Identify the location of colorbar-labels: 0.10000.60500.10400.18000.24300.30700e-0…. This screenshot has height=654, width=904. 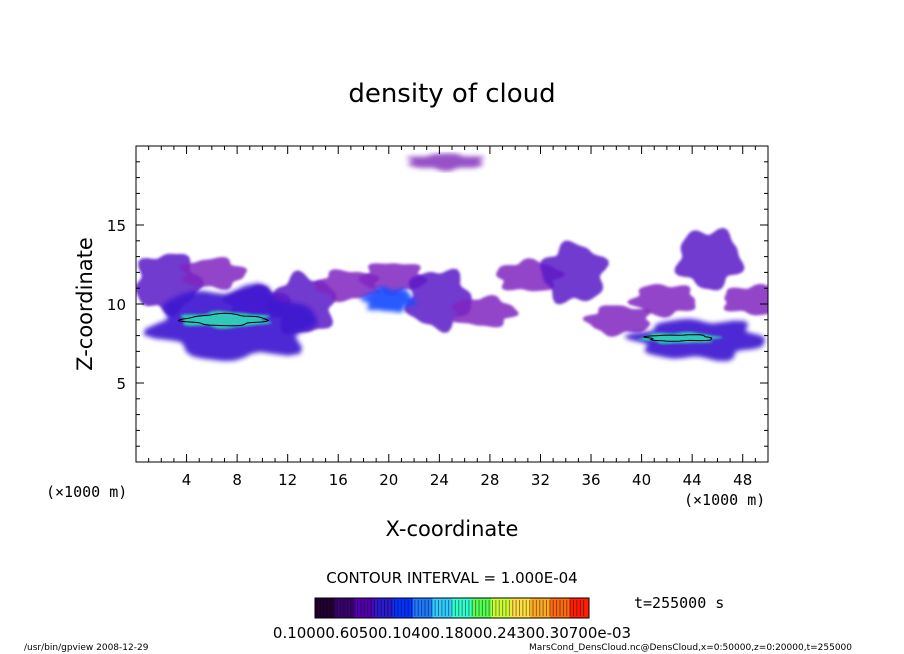
(452, 633).